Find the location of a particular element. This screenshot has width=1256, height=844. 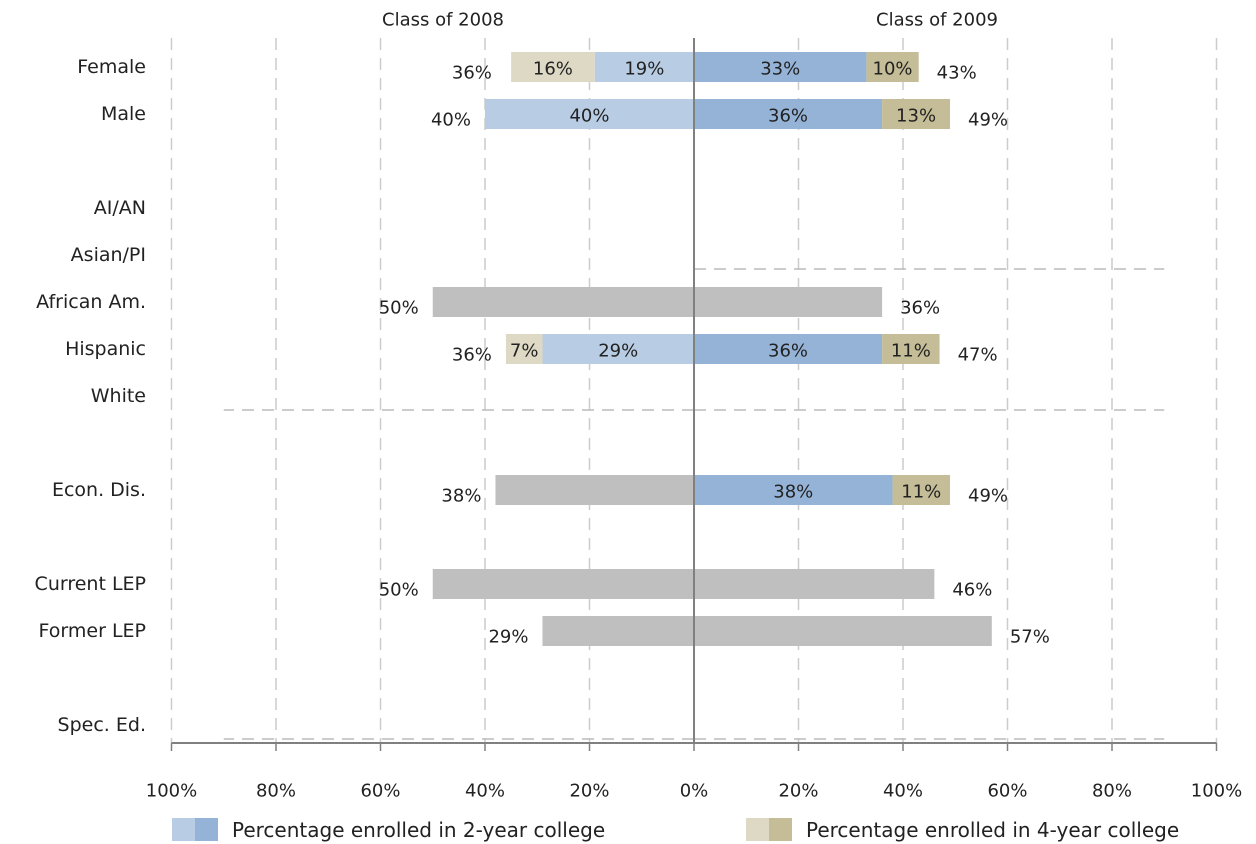

category-label: Spec. Ed. is located at coordinates (102, 725).